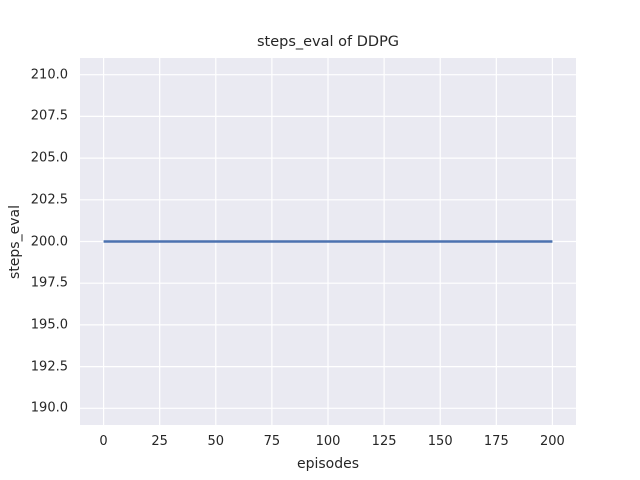 The image size is (640, 480). What do you see at coordinates (328, 42) in the screenshot?
I see `chart-title: steps_eval of DDPG` at bounding box center [328, 42].